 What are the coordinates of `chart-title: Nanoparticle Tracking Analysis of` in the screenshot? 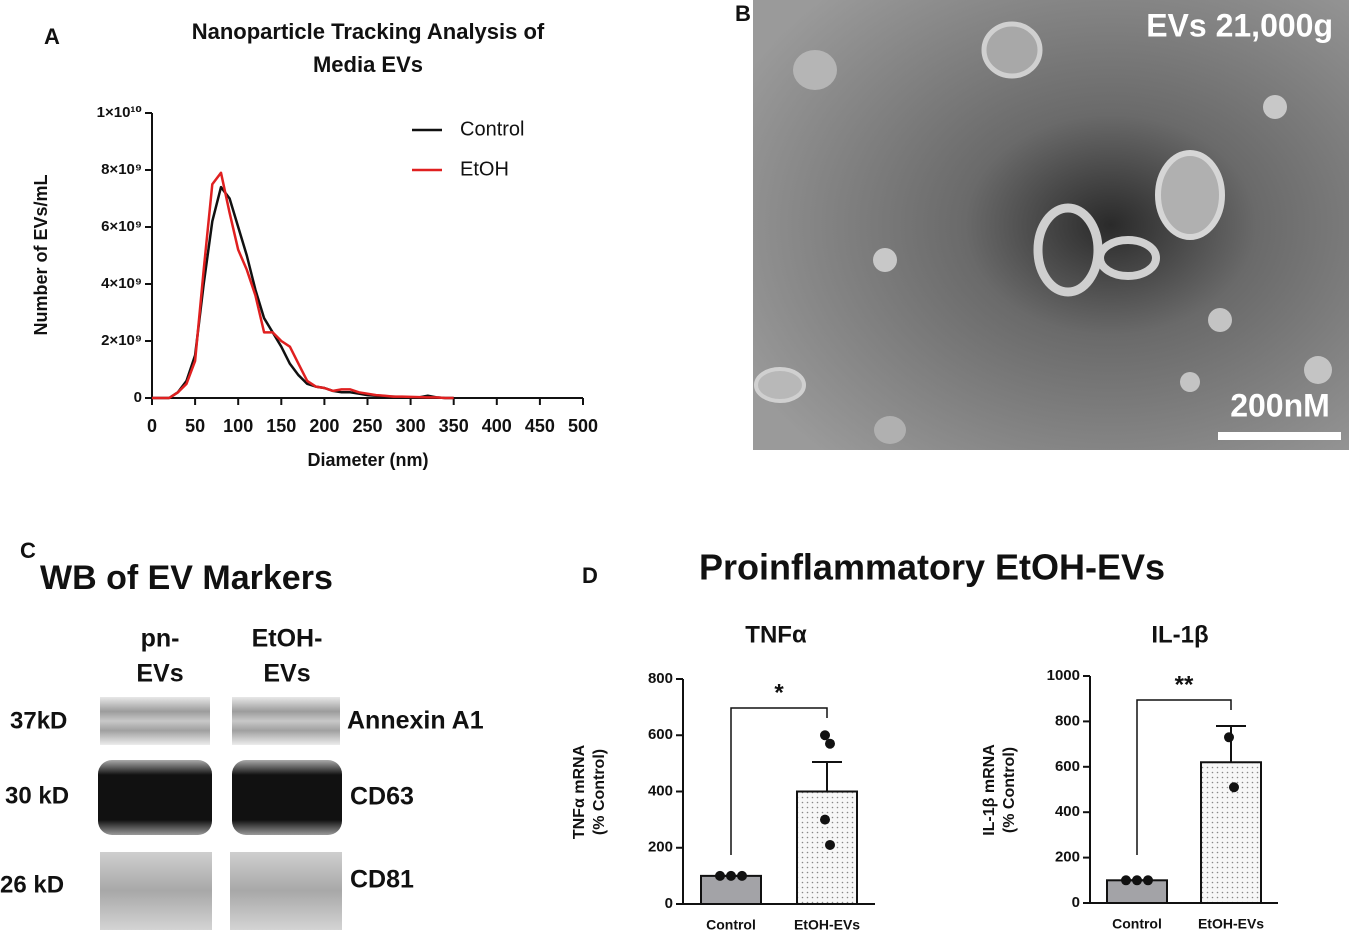 It's located at (368, 31).